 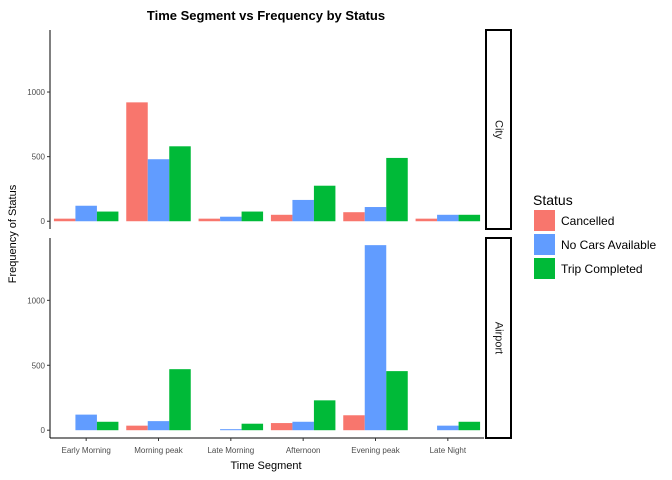 I want to click on x-tick-label: Evening peak, so click(x=375, y=450).